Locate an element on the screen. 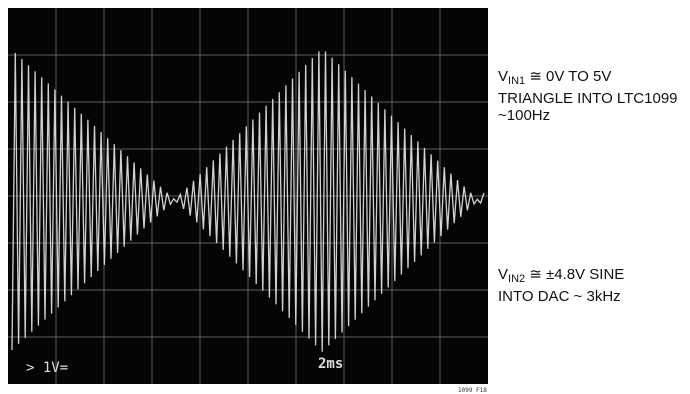 Image resolution: width=690 pixels, height=394 pixels. note-vin2: VIN2 ≅ ±4.8V SINE INTO DAC ~ 3kHz is located at coordinates (561, 285).